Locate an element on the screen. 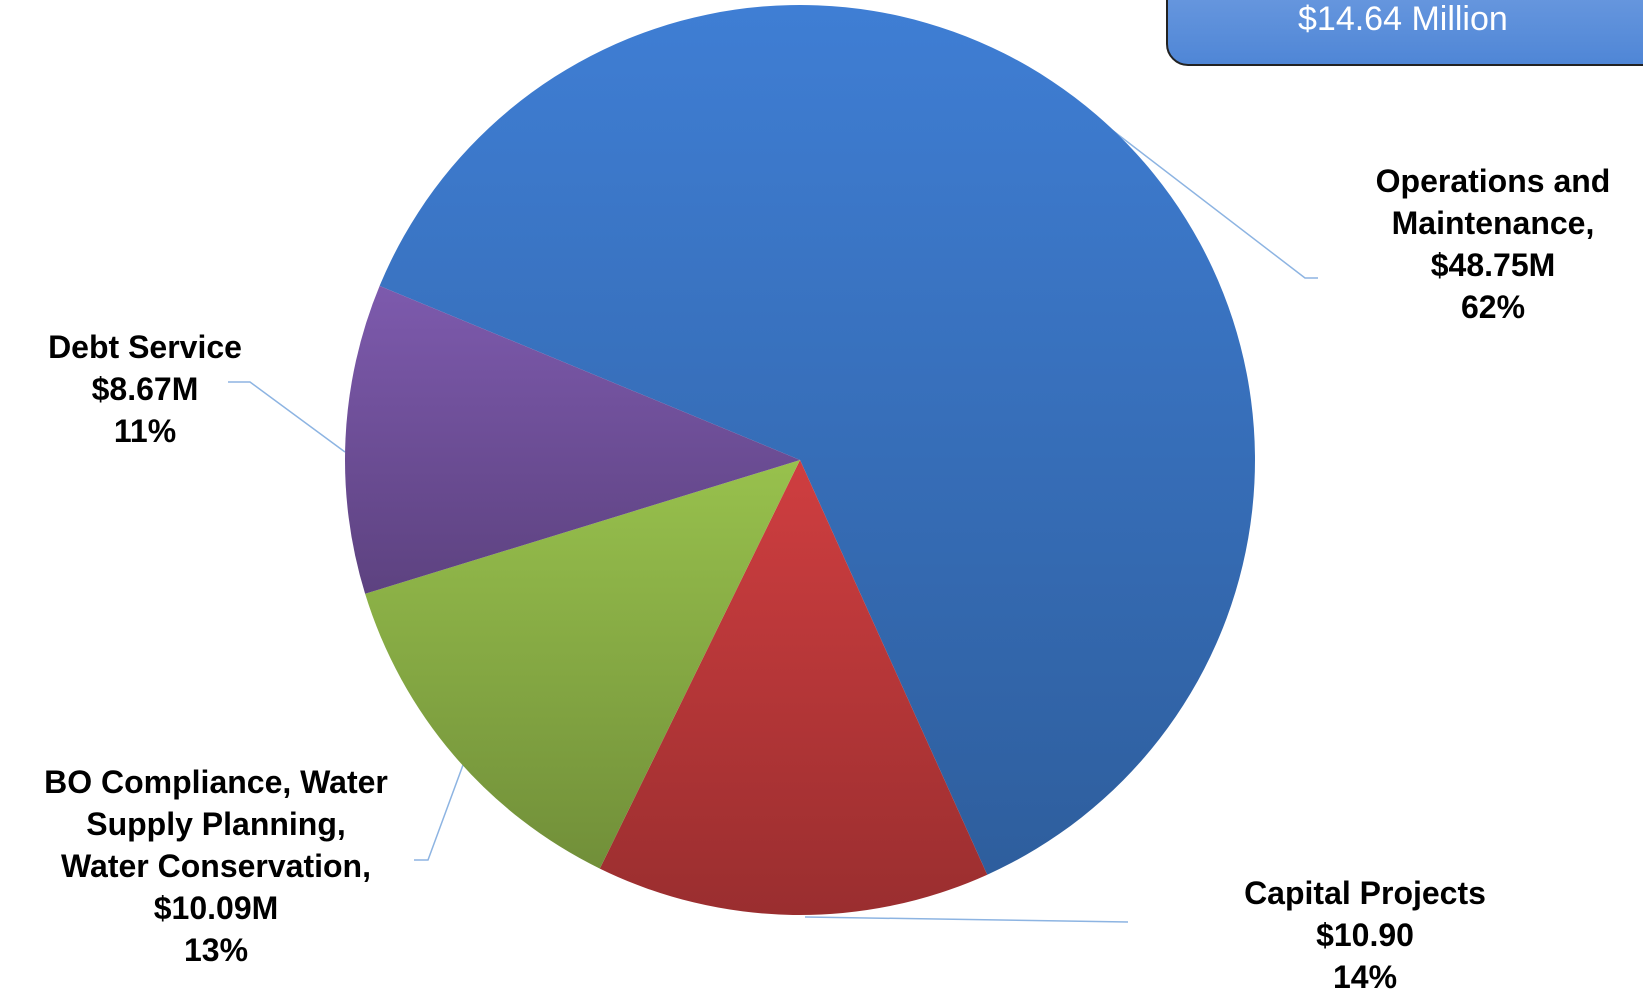  slice-label-line: $10.09M is located at coordinates (216, 908).